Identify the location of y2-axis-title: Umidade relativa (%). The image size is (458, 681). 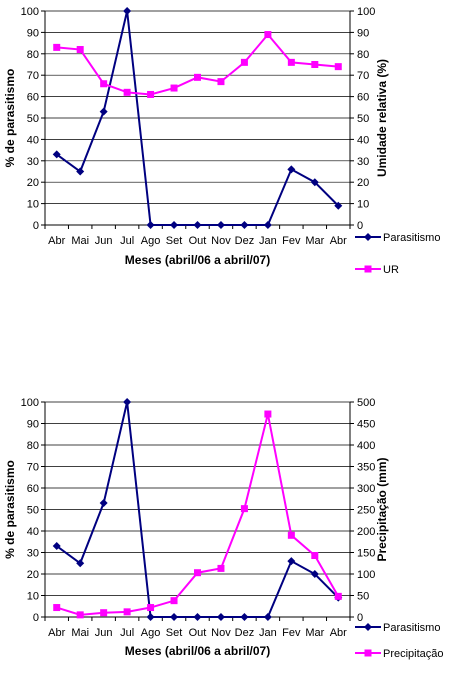
(382, 118).